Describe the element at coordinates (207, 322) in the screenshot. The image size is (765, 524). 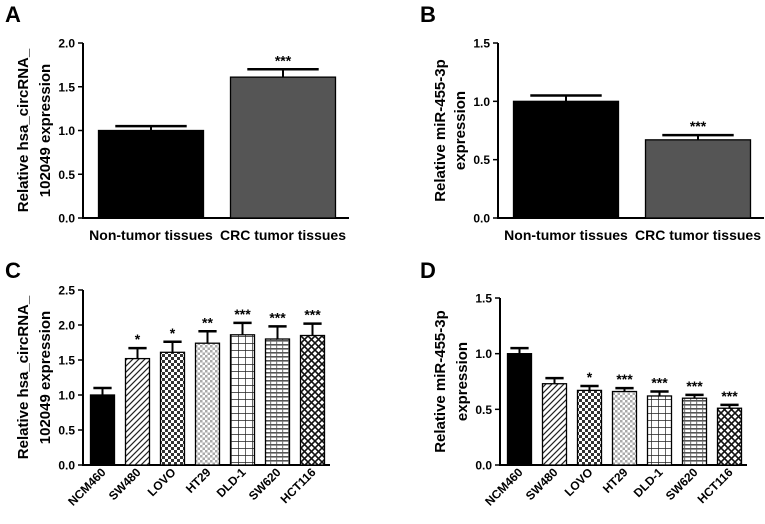
I see `significance-label: **` at that location.